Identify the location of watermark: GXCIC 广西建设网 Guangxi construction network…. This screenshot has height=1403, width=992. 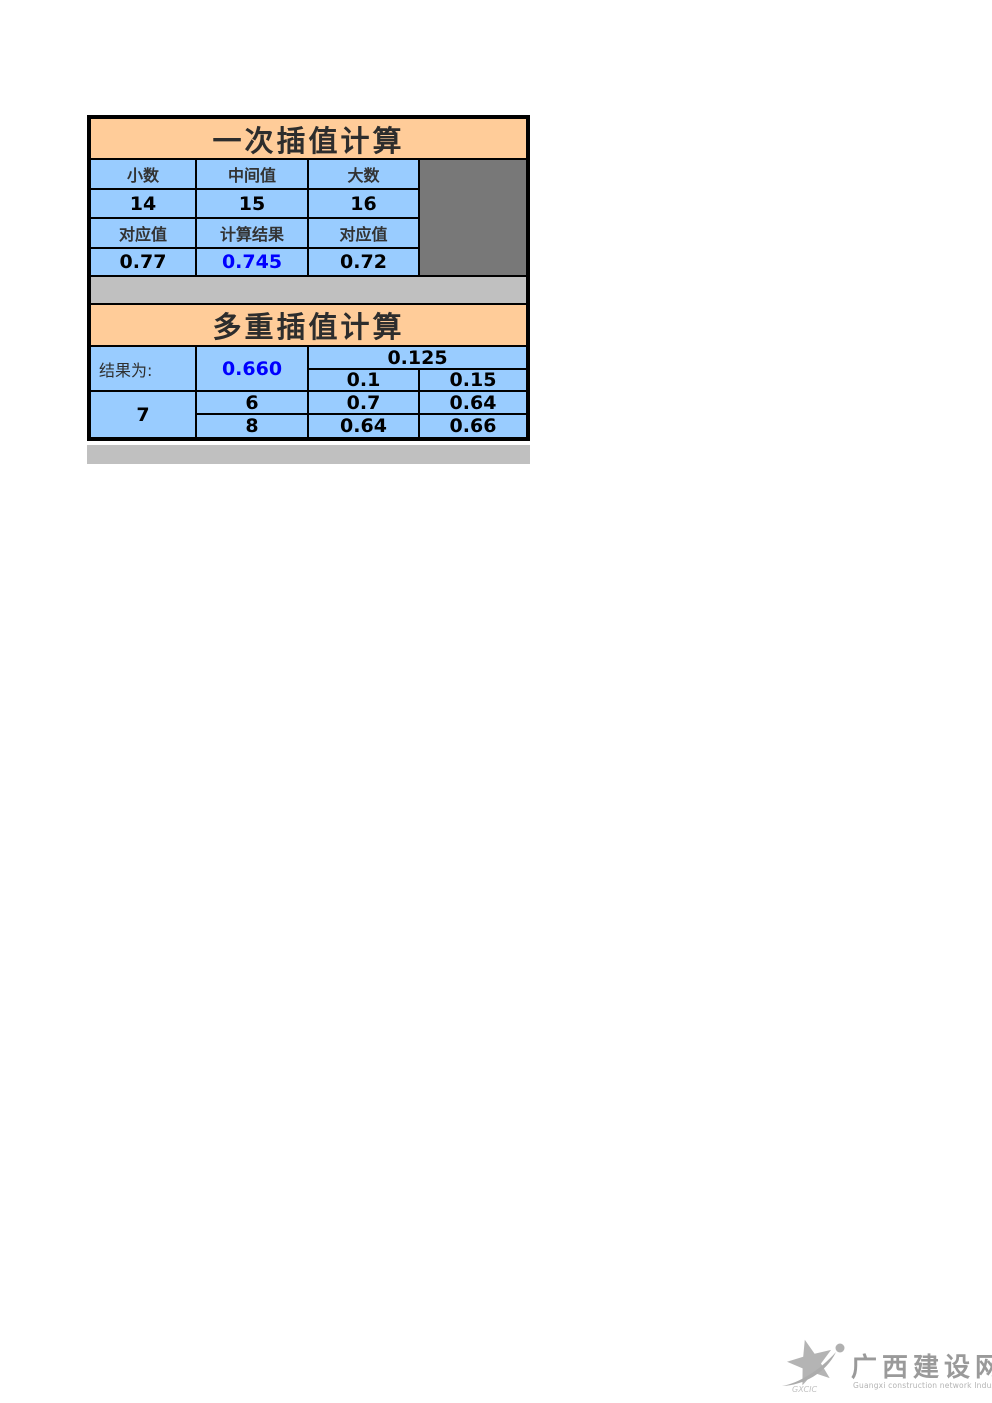
(885, 1367).